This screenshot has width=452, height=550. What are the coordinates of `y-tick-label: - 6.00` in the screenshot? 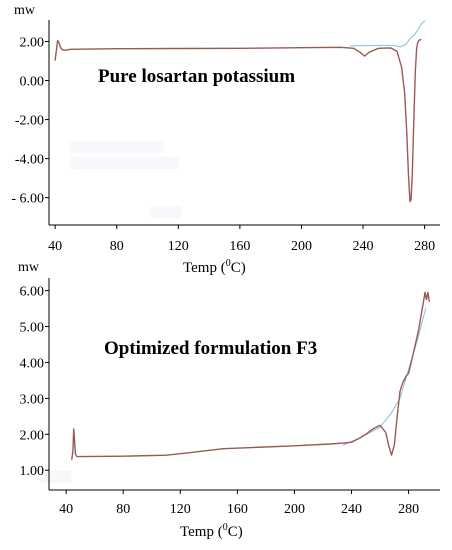 It's located at (27, 199).